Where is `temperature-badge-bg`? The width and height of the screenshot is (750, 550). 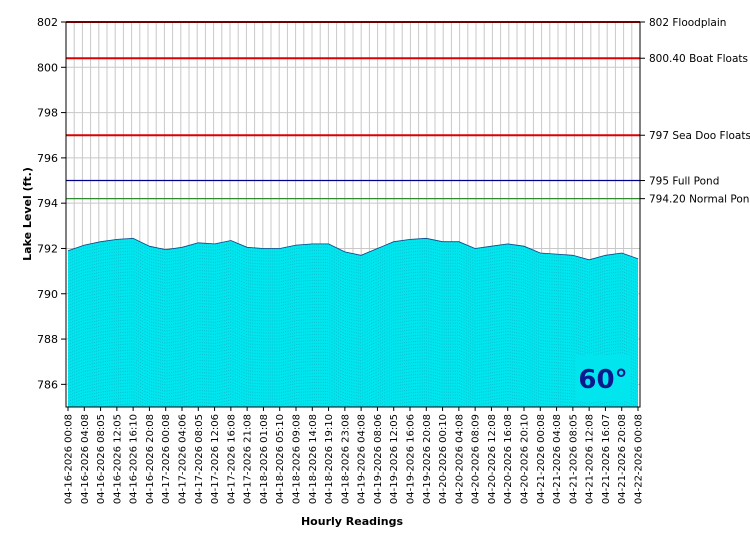 temperature-badge-bg is located at coordinates (603, 378).